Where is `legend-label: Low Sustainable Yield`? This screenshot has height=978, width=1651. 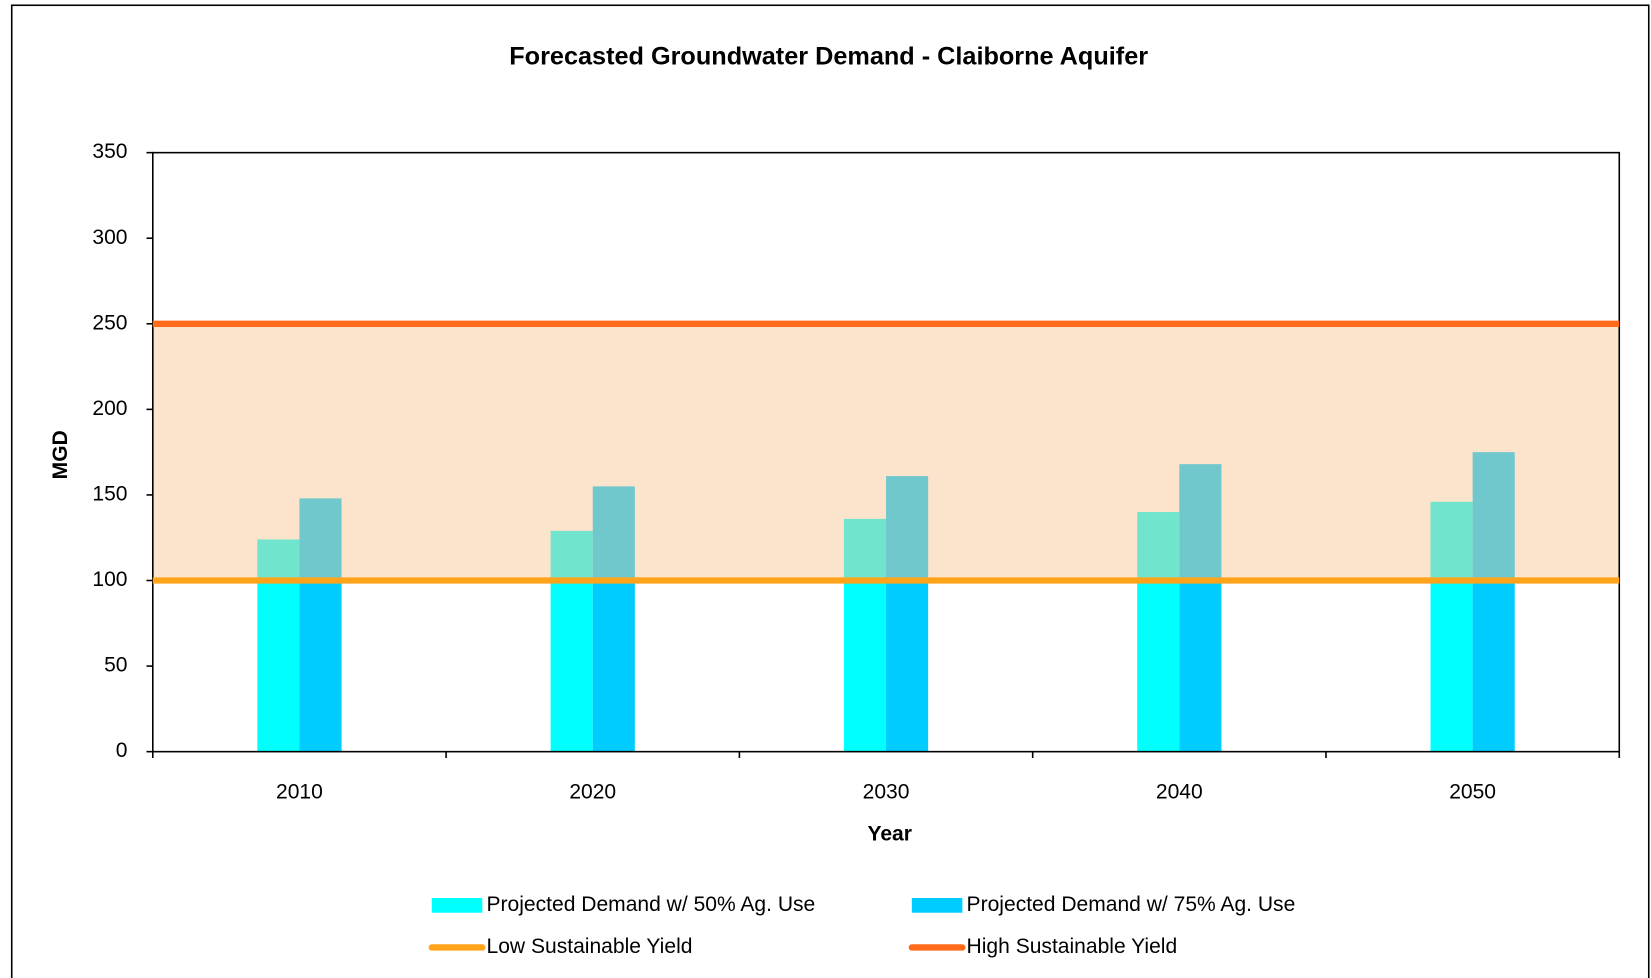 legend-label: Low Sustainable Yield is located at coordinates (590, 946).